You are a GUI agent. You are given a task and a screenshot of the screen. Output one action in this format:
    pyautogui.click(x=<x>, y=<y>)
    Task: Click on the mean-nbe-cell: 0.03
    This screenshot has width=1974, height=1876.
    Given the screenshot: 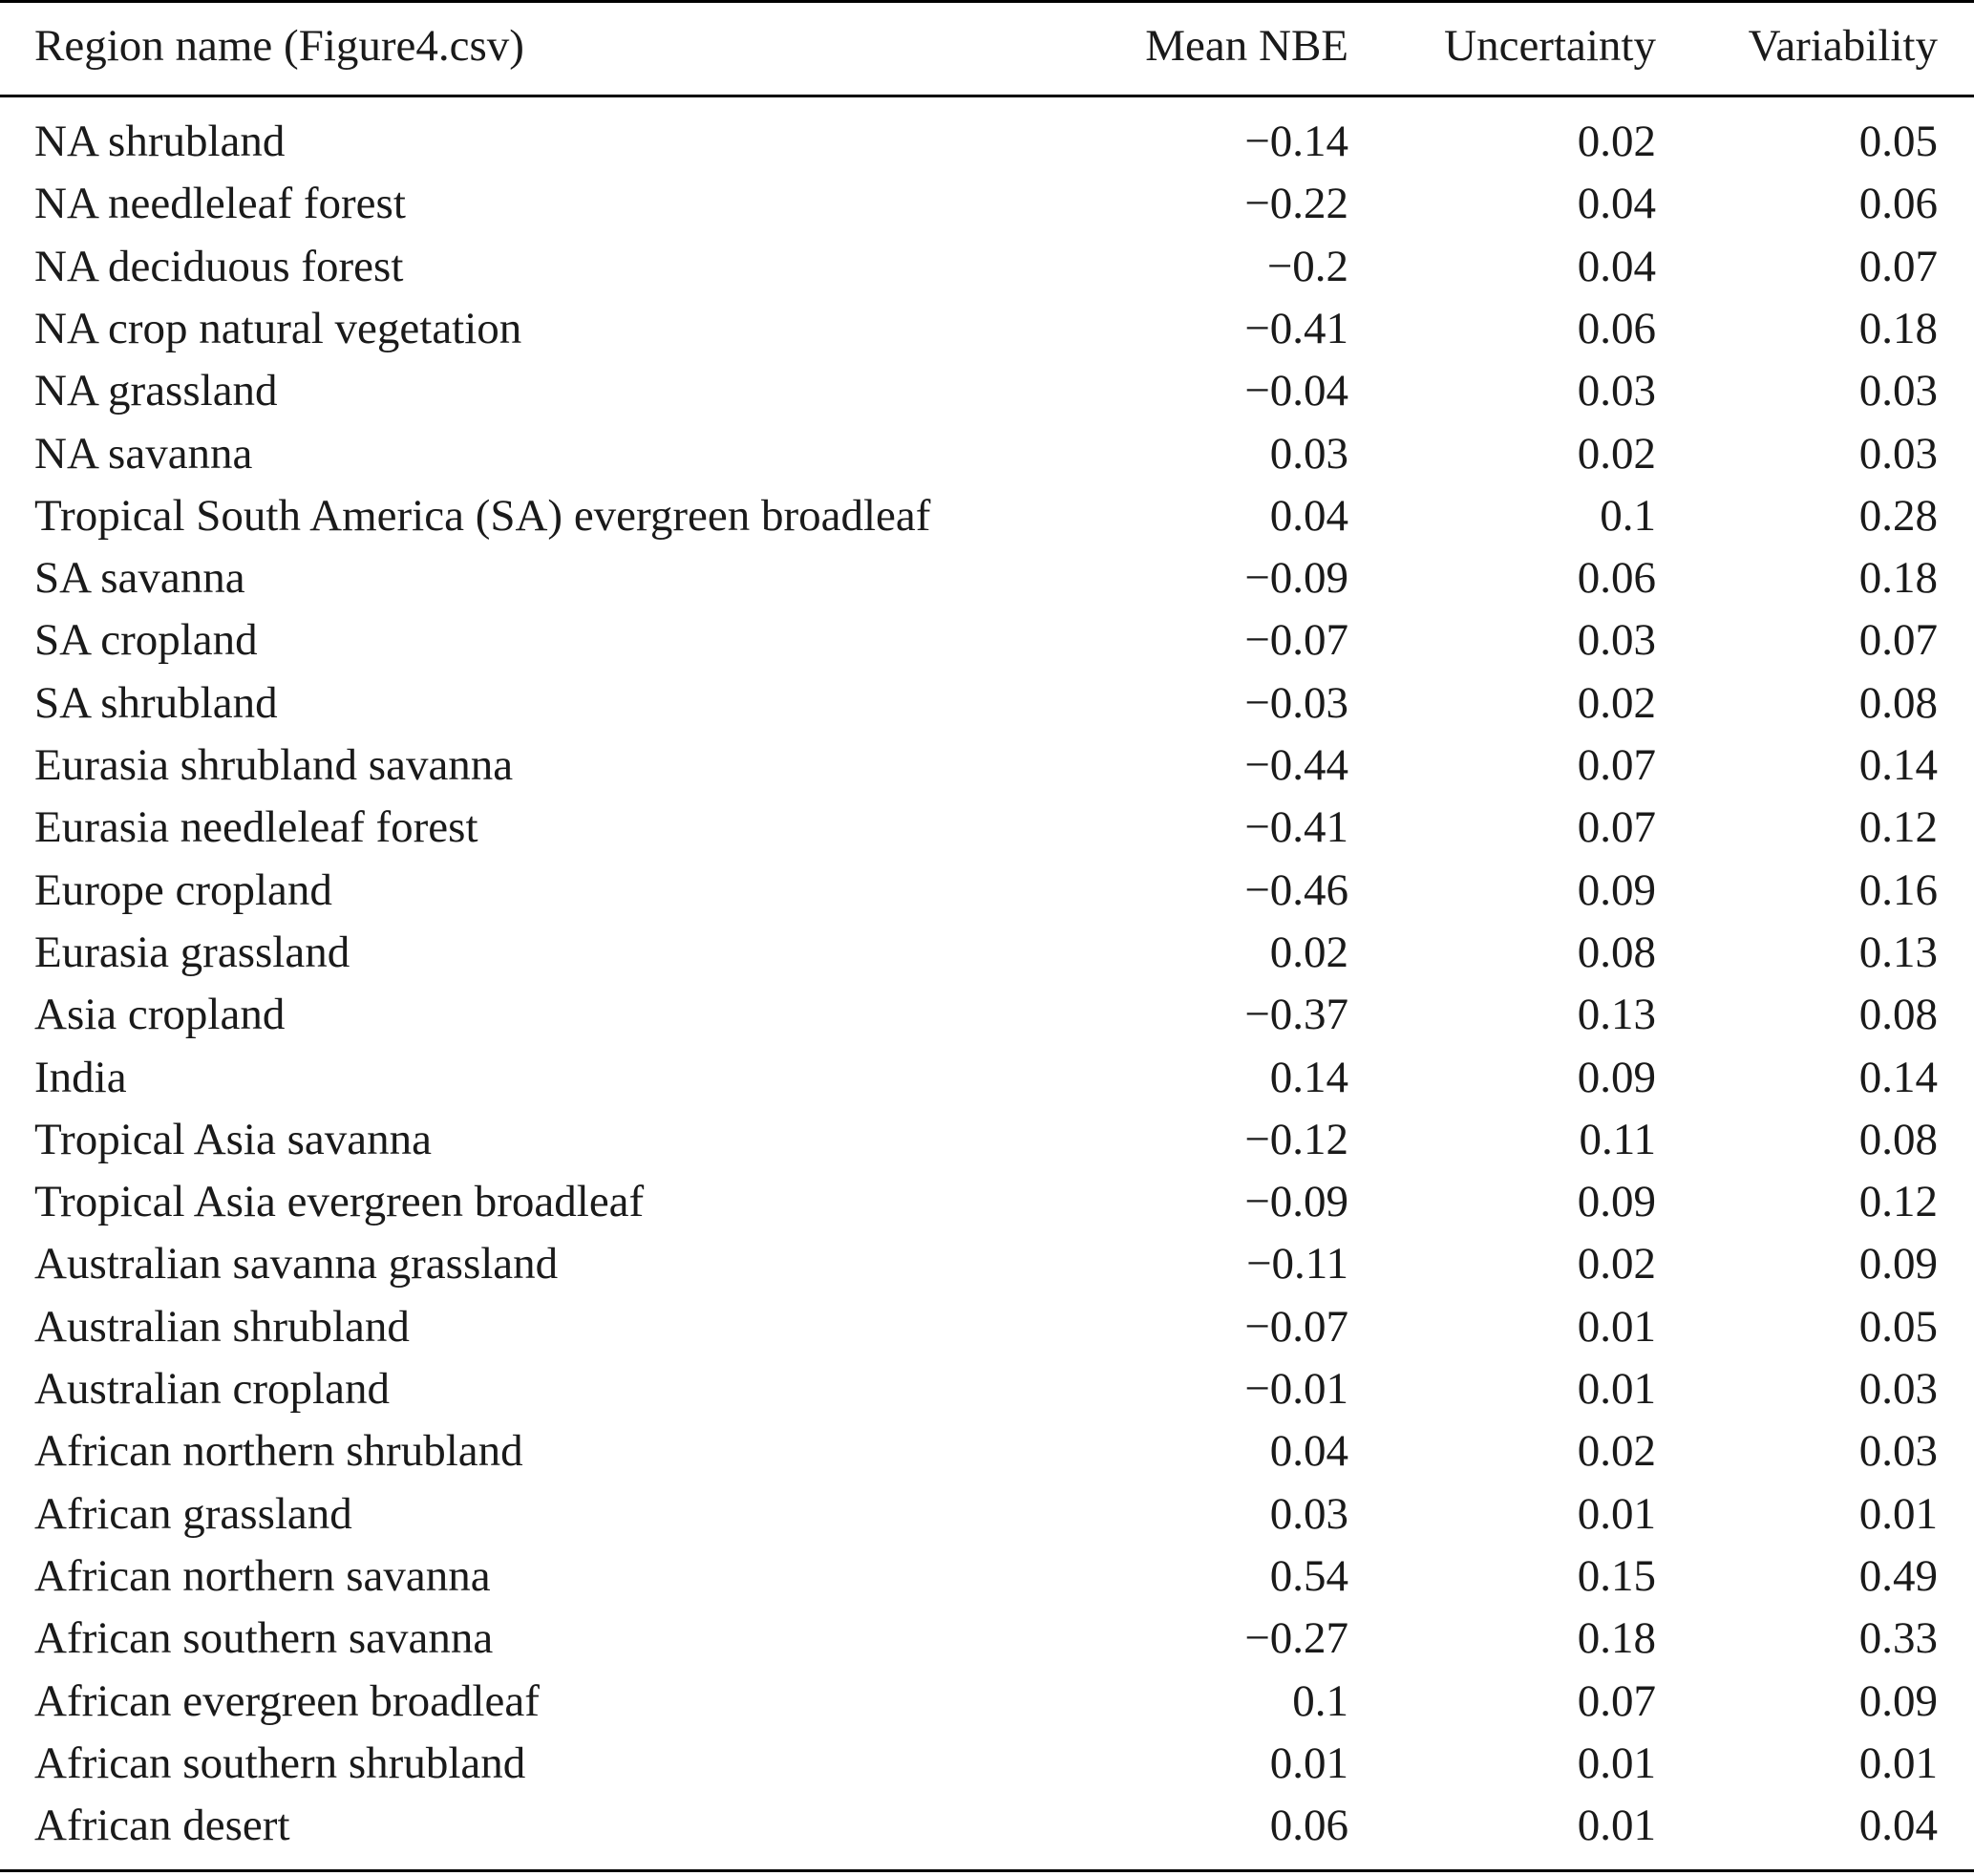 What is the action you would take?
    pyautogui.click(x=1308, y=1514)
    